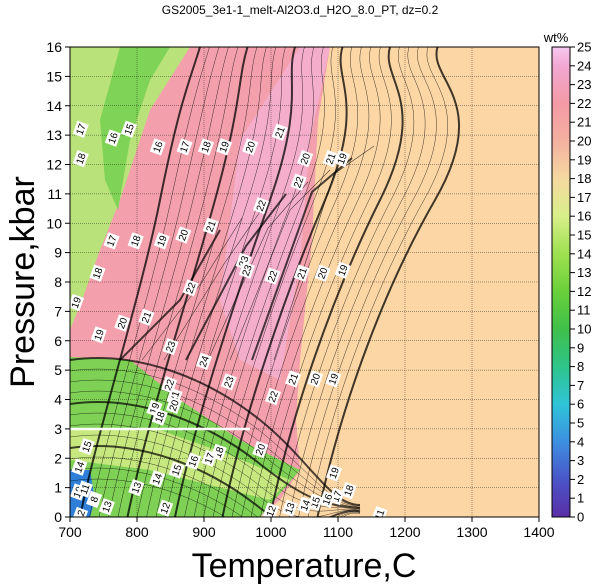  What do you see at coordinates (294, 379) in the screenshot?
I see `contour-label-text-36: 21` at bounding box center [294, 379].